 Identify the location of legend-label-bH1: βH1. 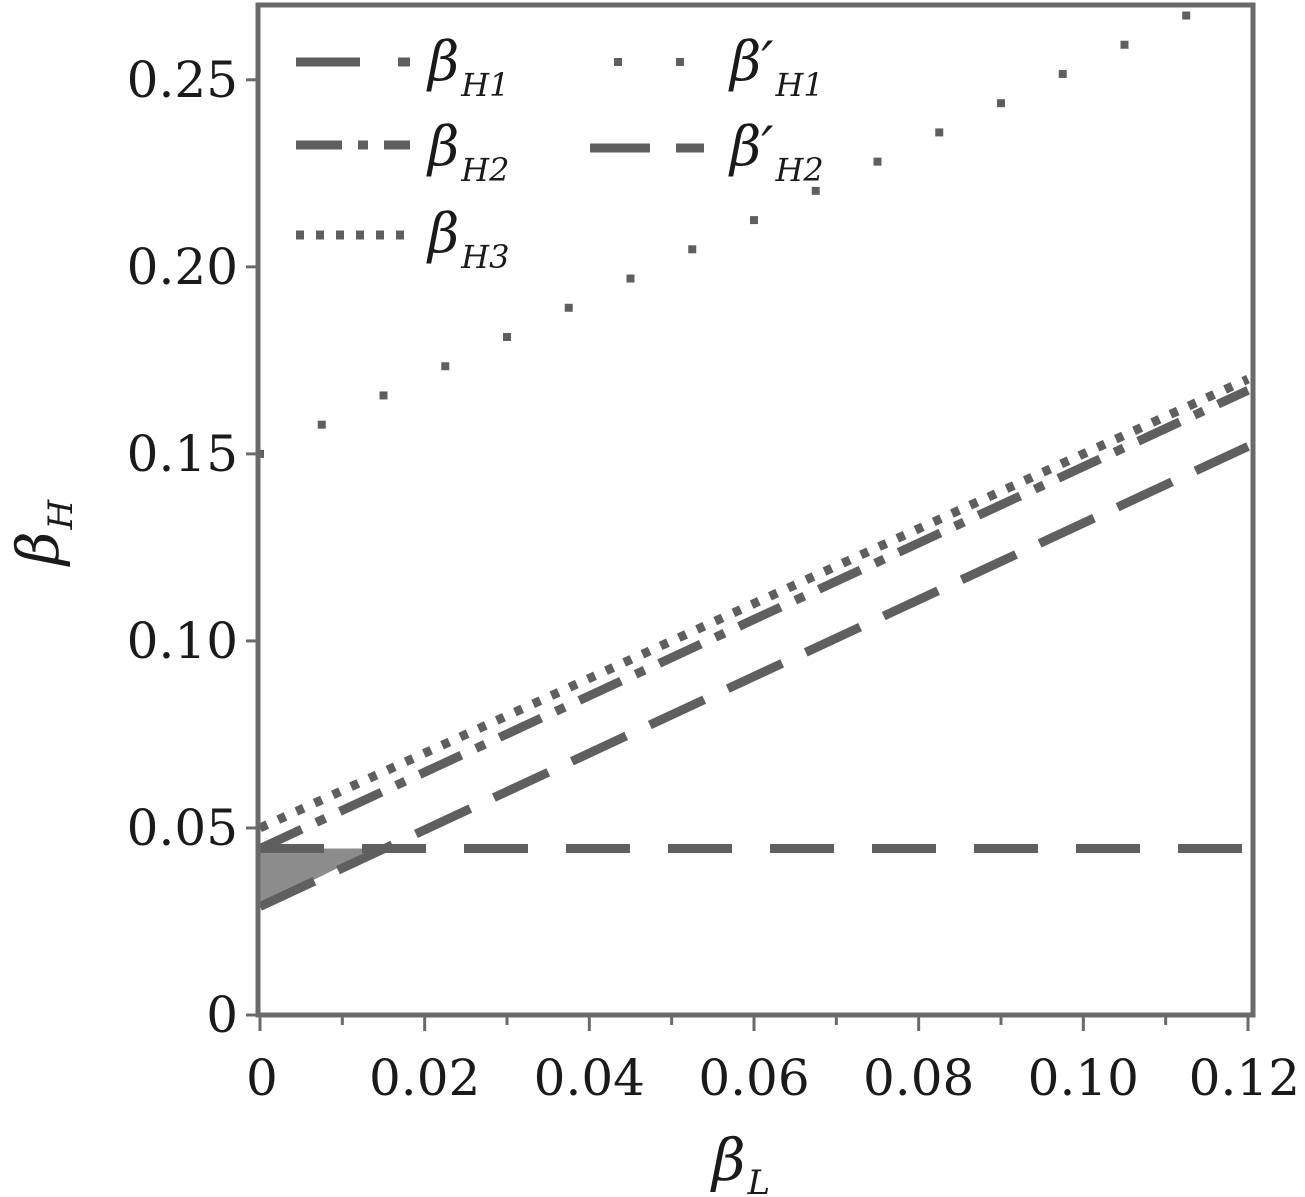
(467, 67).